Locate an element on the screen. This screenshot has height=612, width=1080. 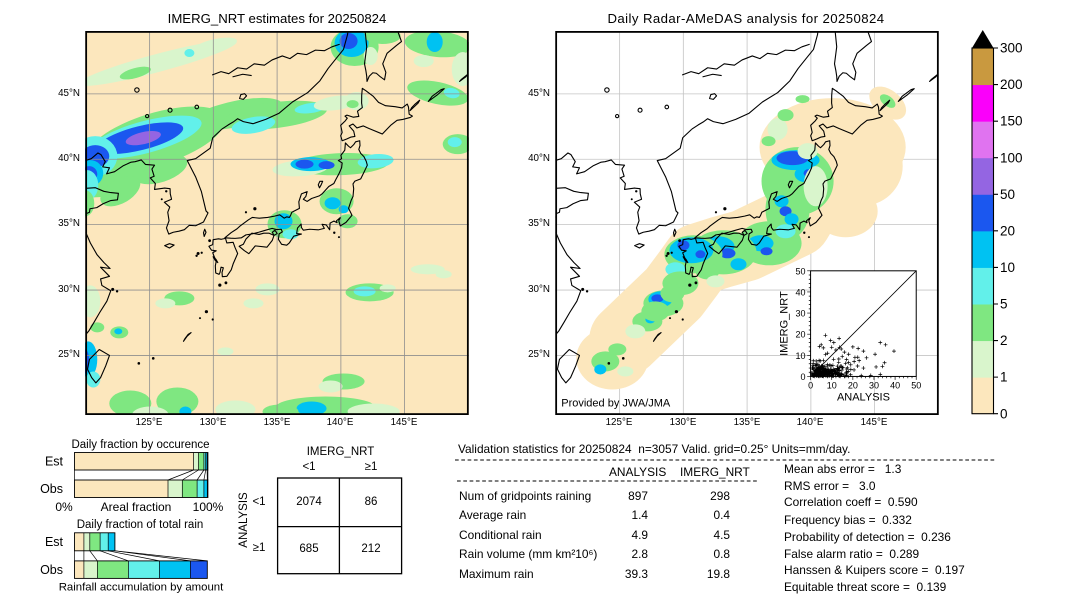
svg-text: 0% is located at coordinates (64, 507).